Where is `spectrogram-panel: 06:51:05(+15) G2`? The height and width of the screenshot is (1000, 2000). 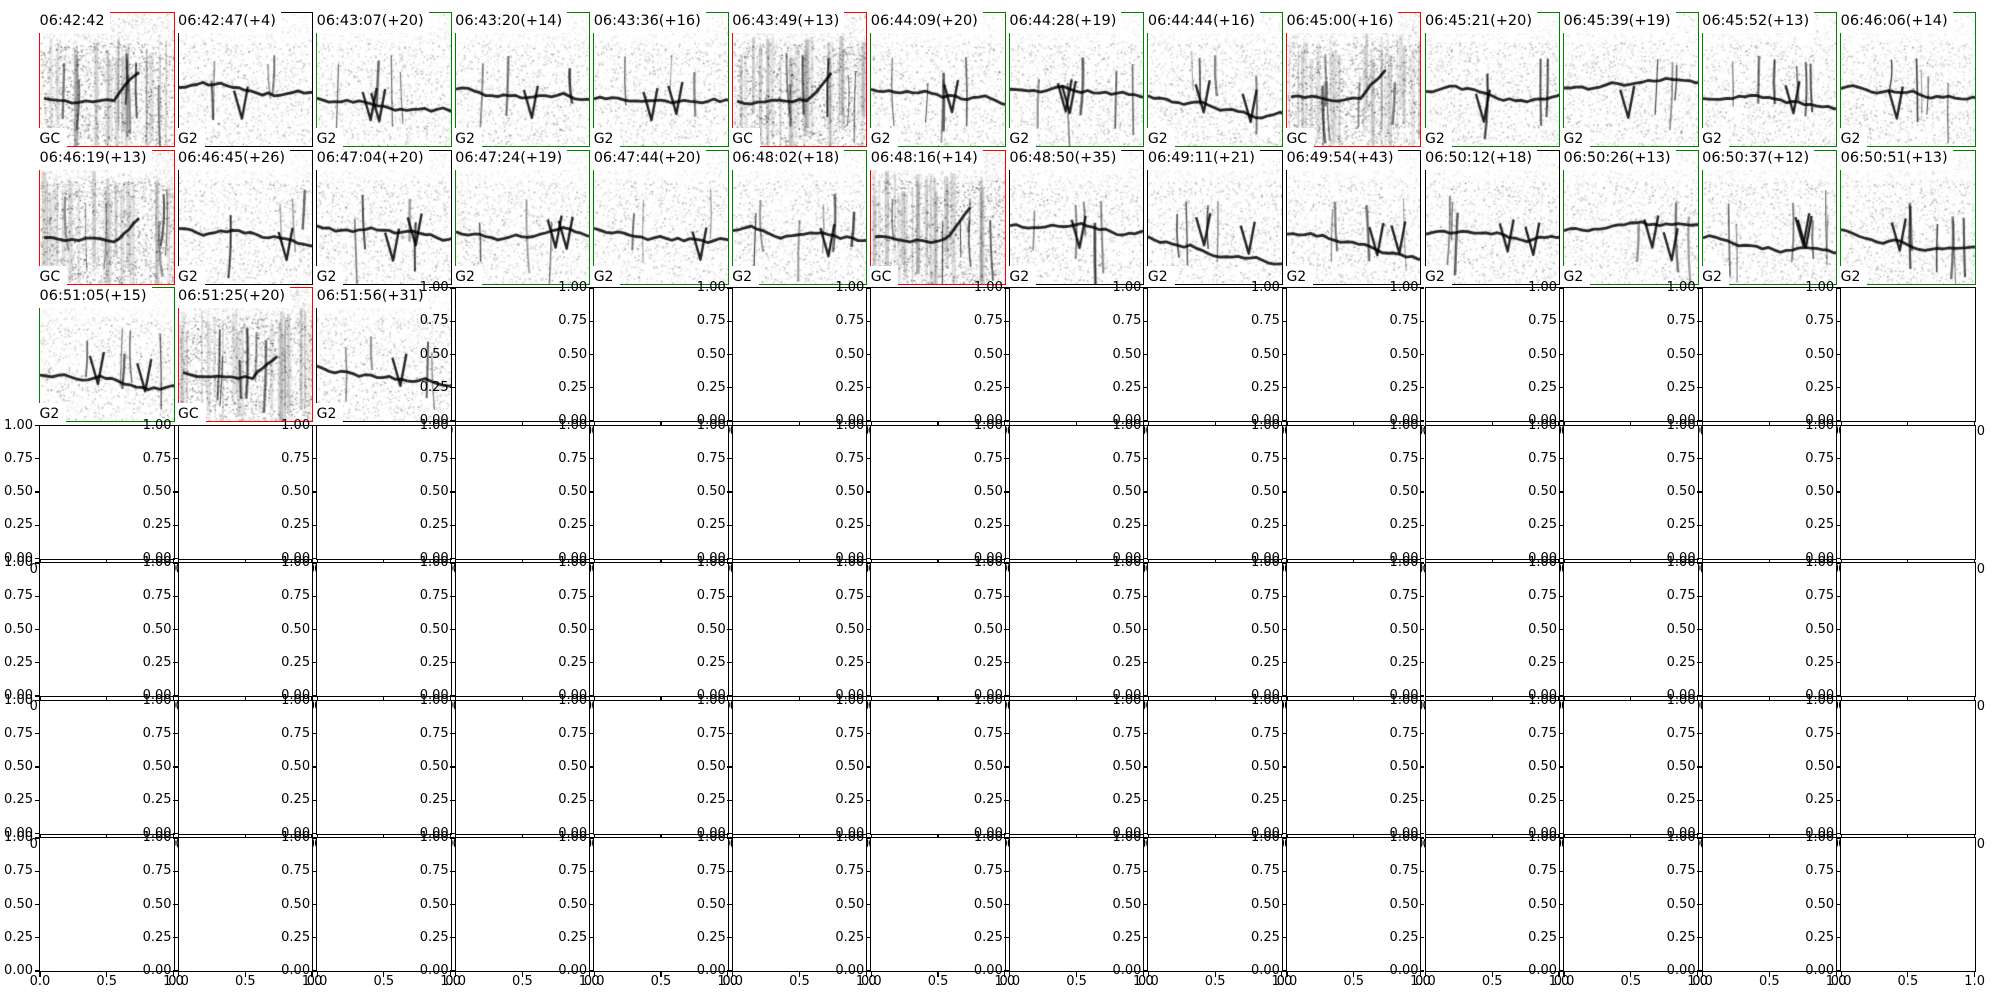 spectrogram-panel: 06:51:05(+15) G2 is located at coordinates (106, 354).